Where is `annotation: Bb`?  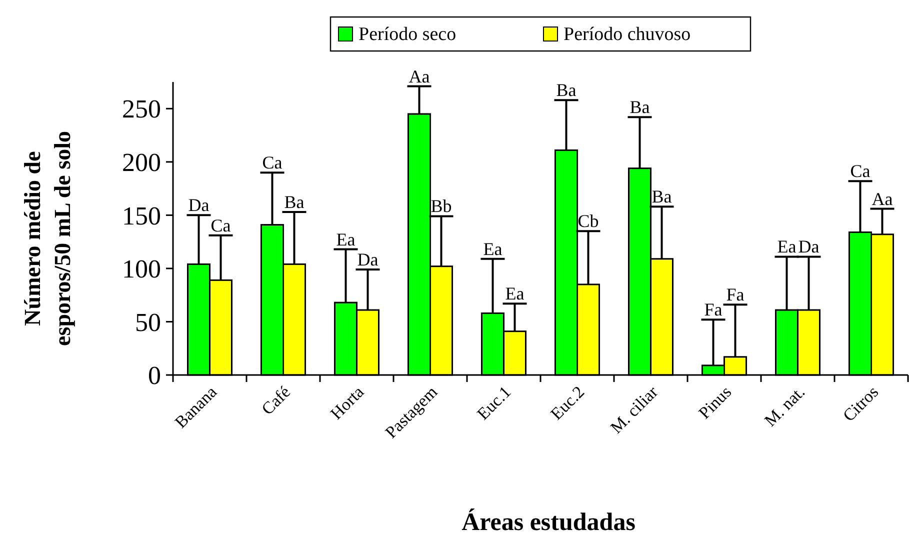 annotation: Bb is located at coordinates (441, 206).